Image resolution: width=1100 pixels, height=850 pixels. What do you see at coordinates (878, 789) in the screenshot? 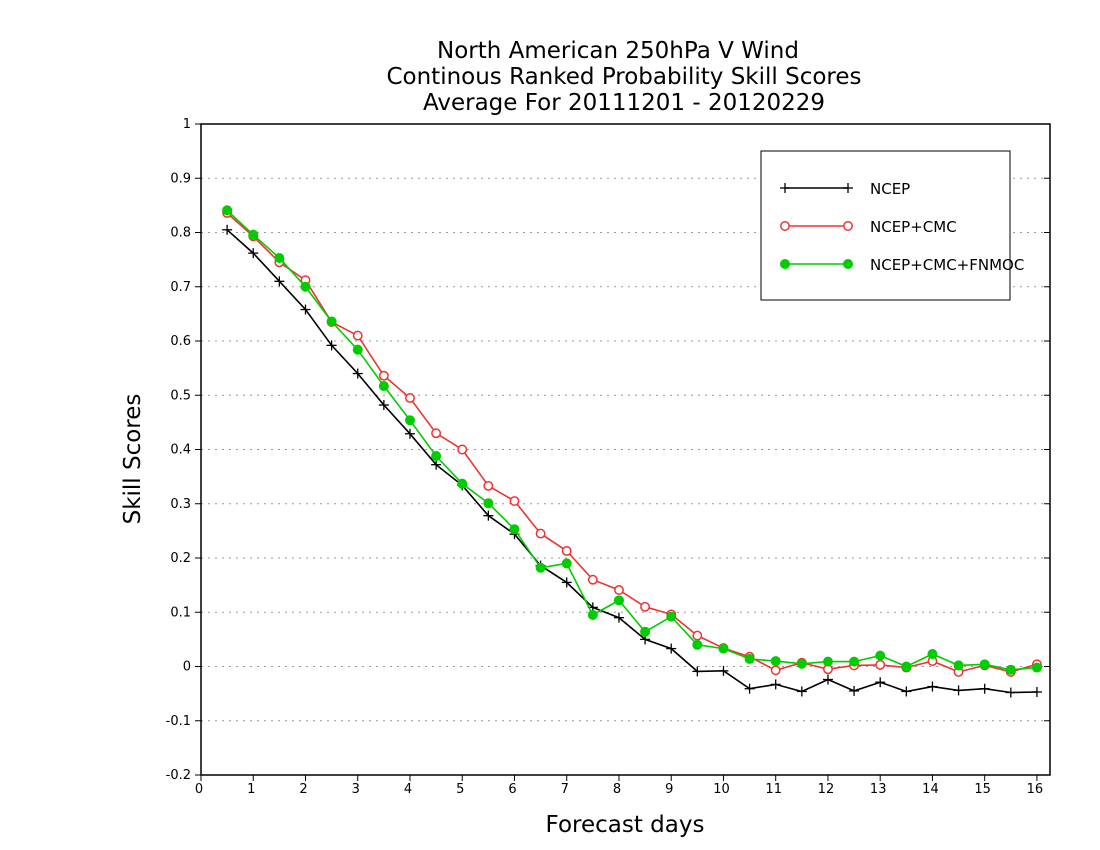
I see `x-tick-label: 13` at bounding box center [878, 789].